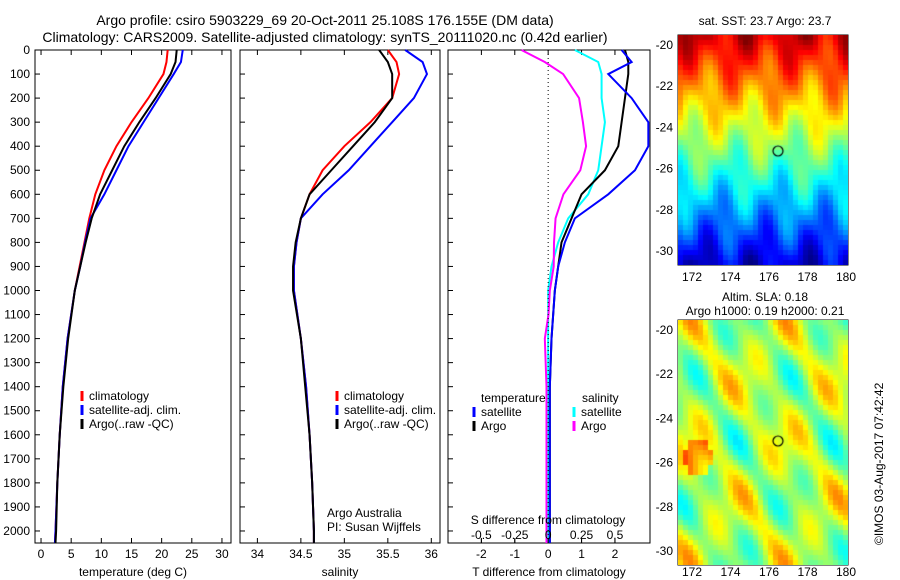 The width and height of the screenshot is (900, 580). What do you see at coordinates (388, 554) in the screenshot?
I see `x-tick-label: 35.5` at bounding box center [388, 554].